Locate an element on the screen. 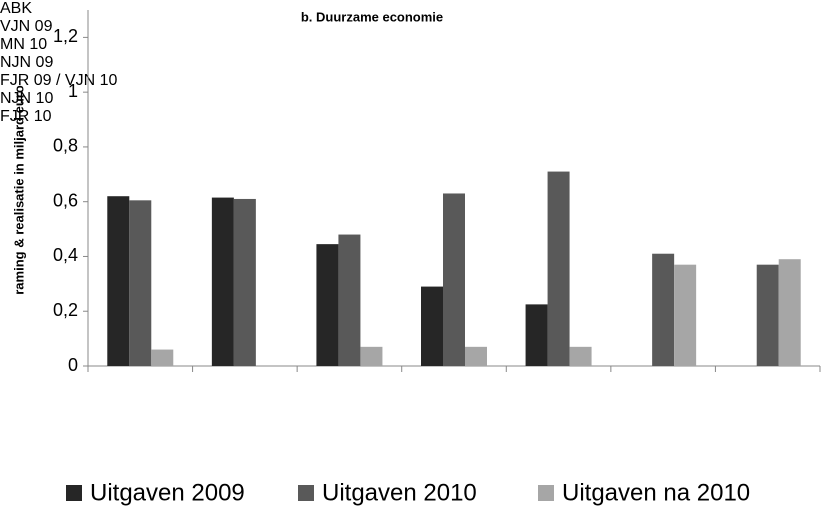  y-tick-label: 0,6 is located at coordinates (65, 200).